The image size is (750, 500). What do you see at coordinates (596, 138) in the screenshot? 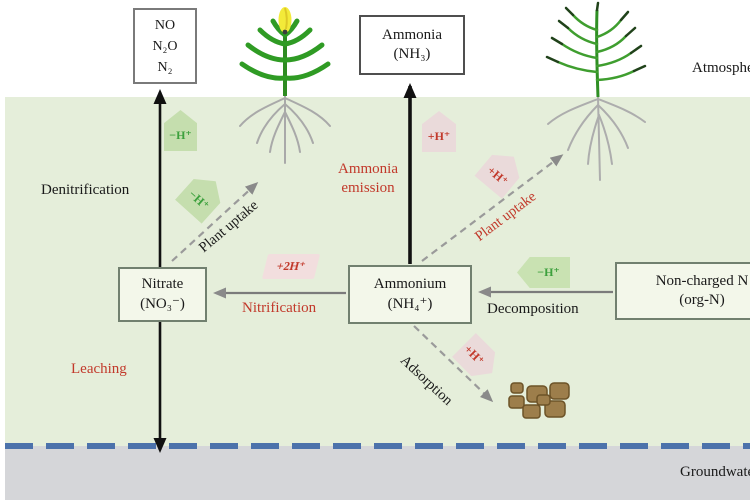
I see `weed-roots` at bounding box center [596, 138].